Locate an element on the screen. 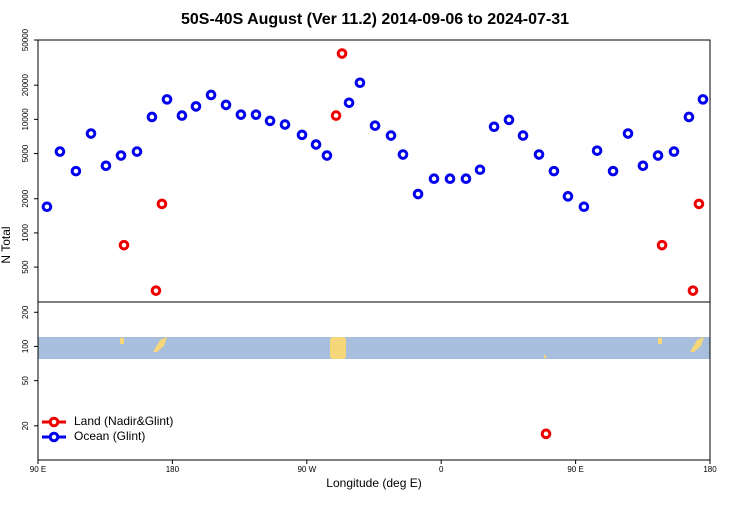  land-strip is located at coordinates (412, 348).